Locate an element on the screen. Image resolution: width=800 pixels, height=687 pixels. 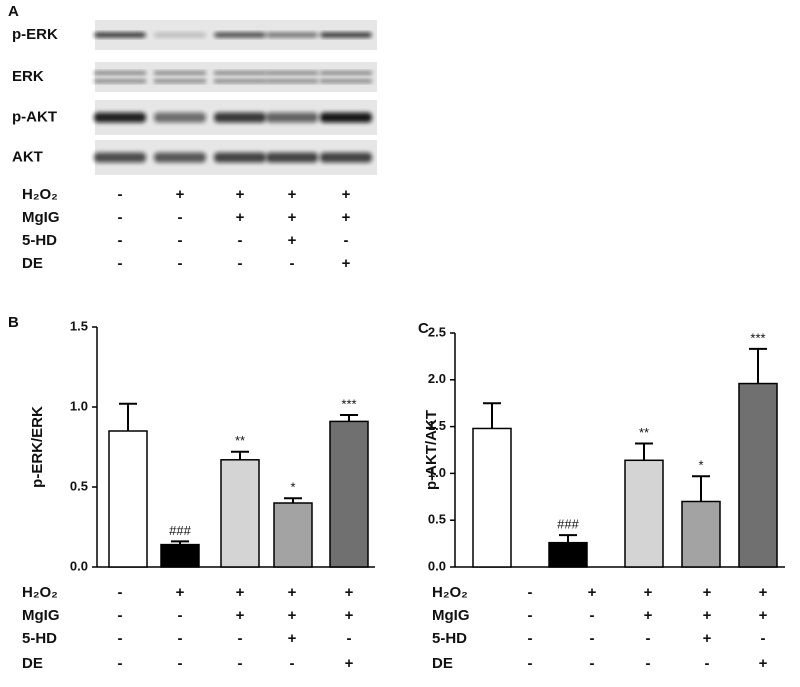
blot-label: ERK is located at coordinates (28, 76).